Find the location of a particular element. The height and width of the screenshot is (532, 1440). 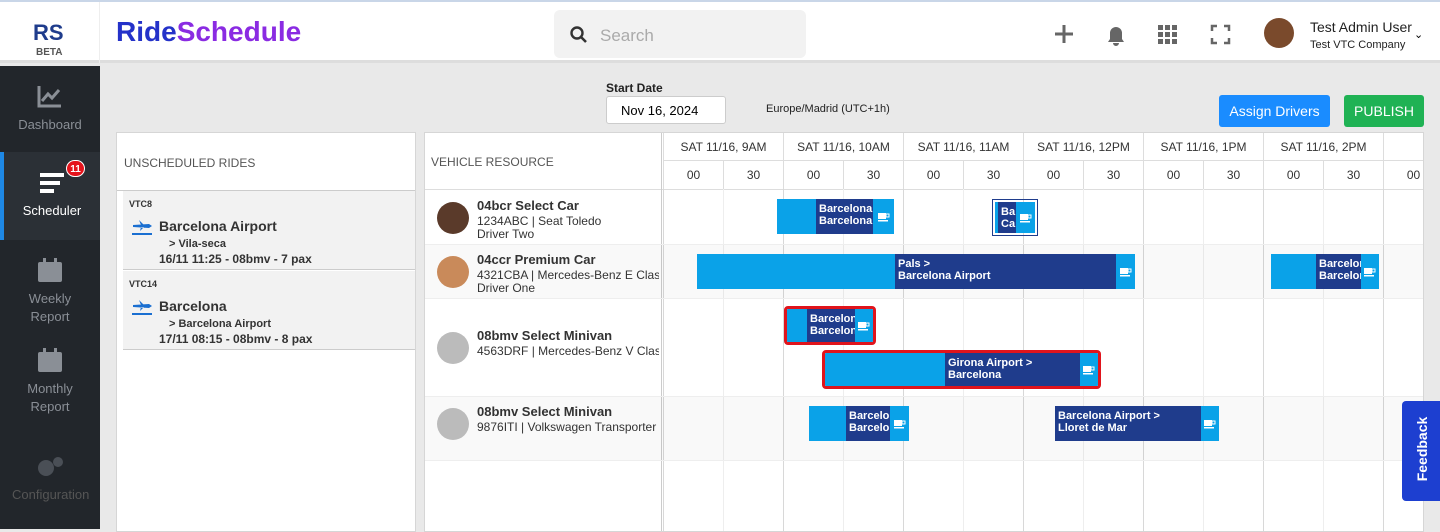

ride-line-2: Barcelona Airport is located at coordinates (944, 276).